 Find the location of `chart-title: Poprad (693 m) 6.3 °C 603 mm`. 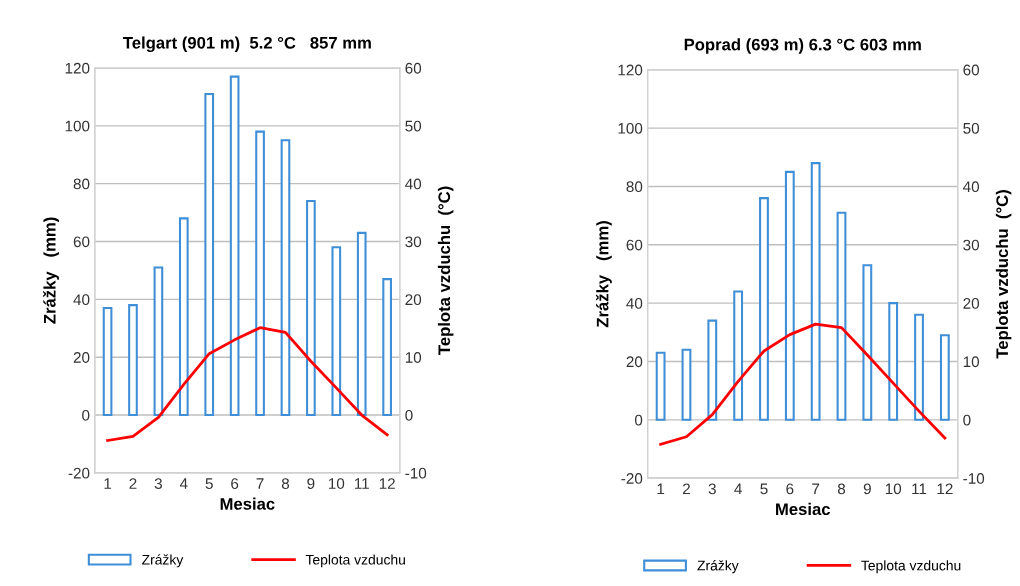

chart-title: Poprad (693 m) 6.3 °C 603 mm is located at coordinates (802, 46).